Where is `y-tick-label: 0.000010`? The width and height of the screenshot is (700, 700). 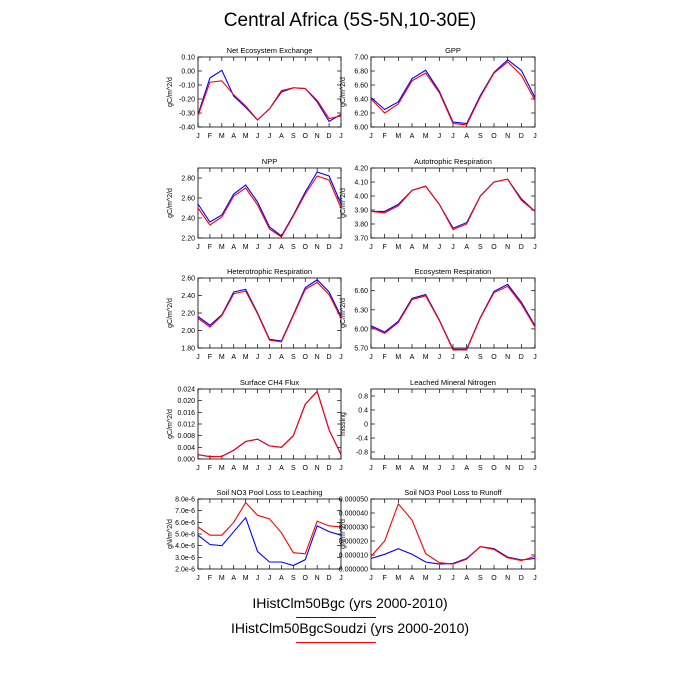 y-tick-label: 0.000010 is located at coordinates (353, 556).